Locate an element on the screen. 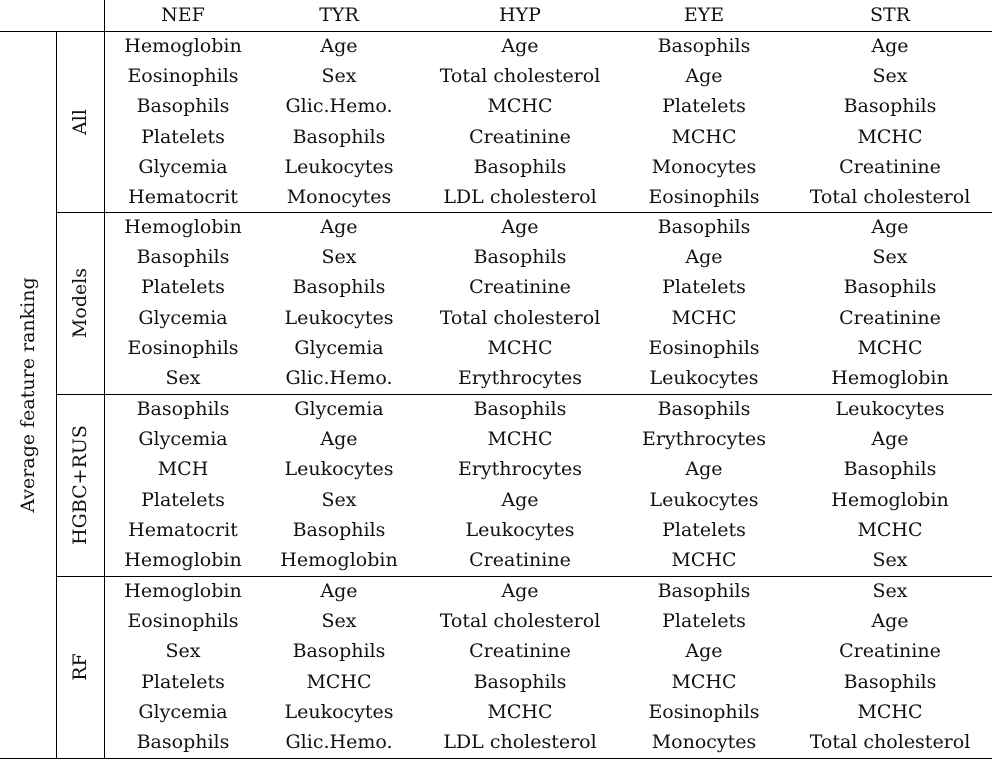 This screenshot has height=760, width=992. table-cell: LDL cholesterol is located at coordinates (520, 742).